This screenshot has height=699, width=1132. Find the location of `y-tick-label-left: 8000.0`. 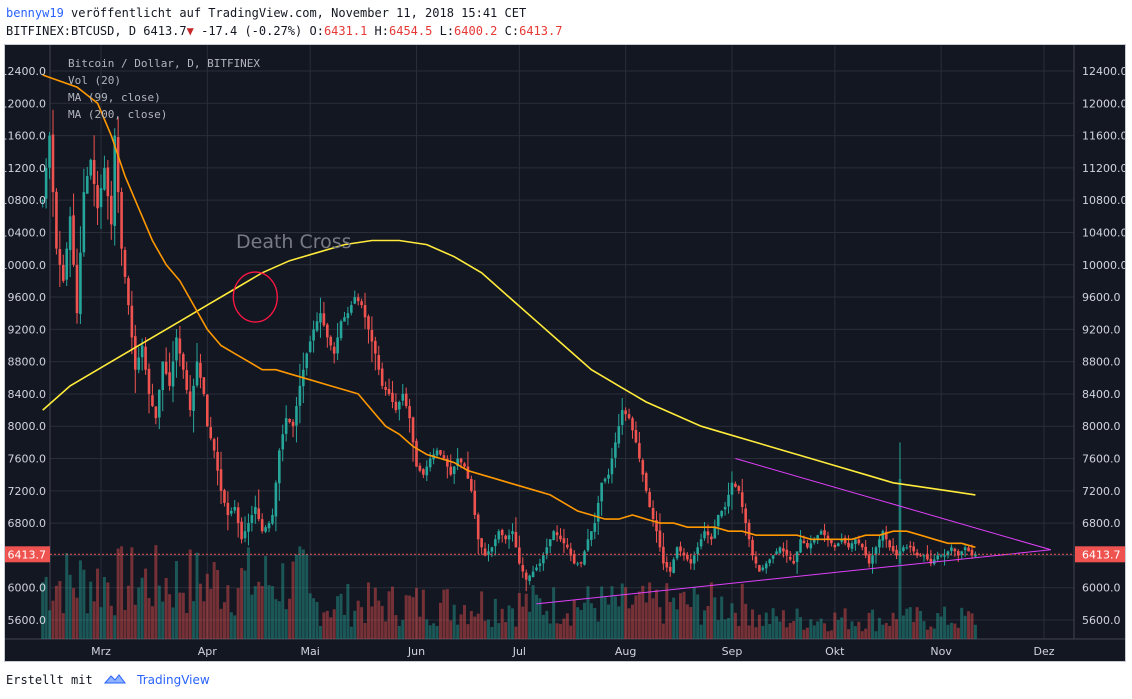

y-tick-label-left: 8000.0 is located at coordinates (27, 426).